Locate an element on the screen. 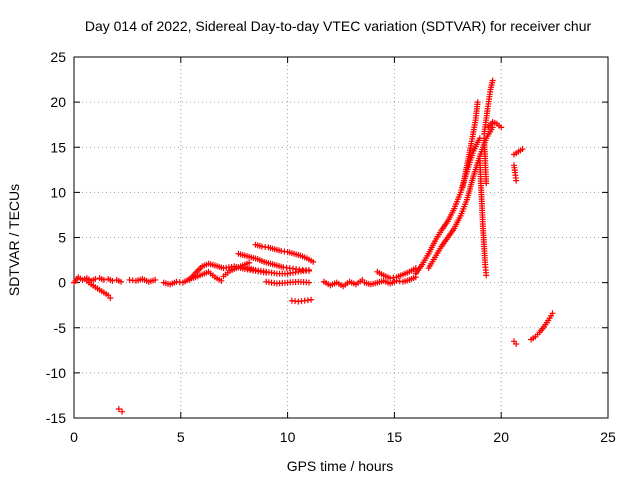 The width and height of the screenshot is (640, 480). series-track-d is located at coordinates (142, 280).